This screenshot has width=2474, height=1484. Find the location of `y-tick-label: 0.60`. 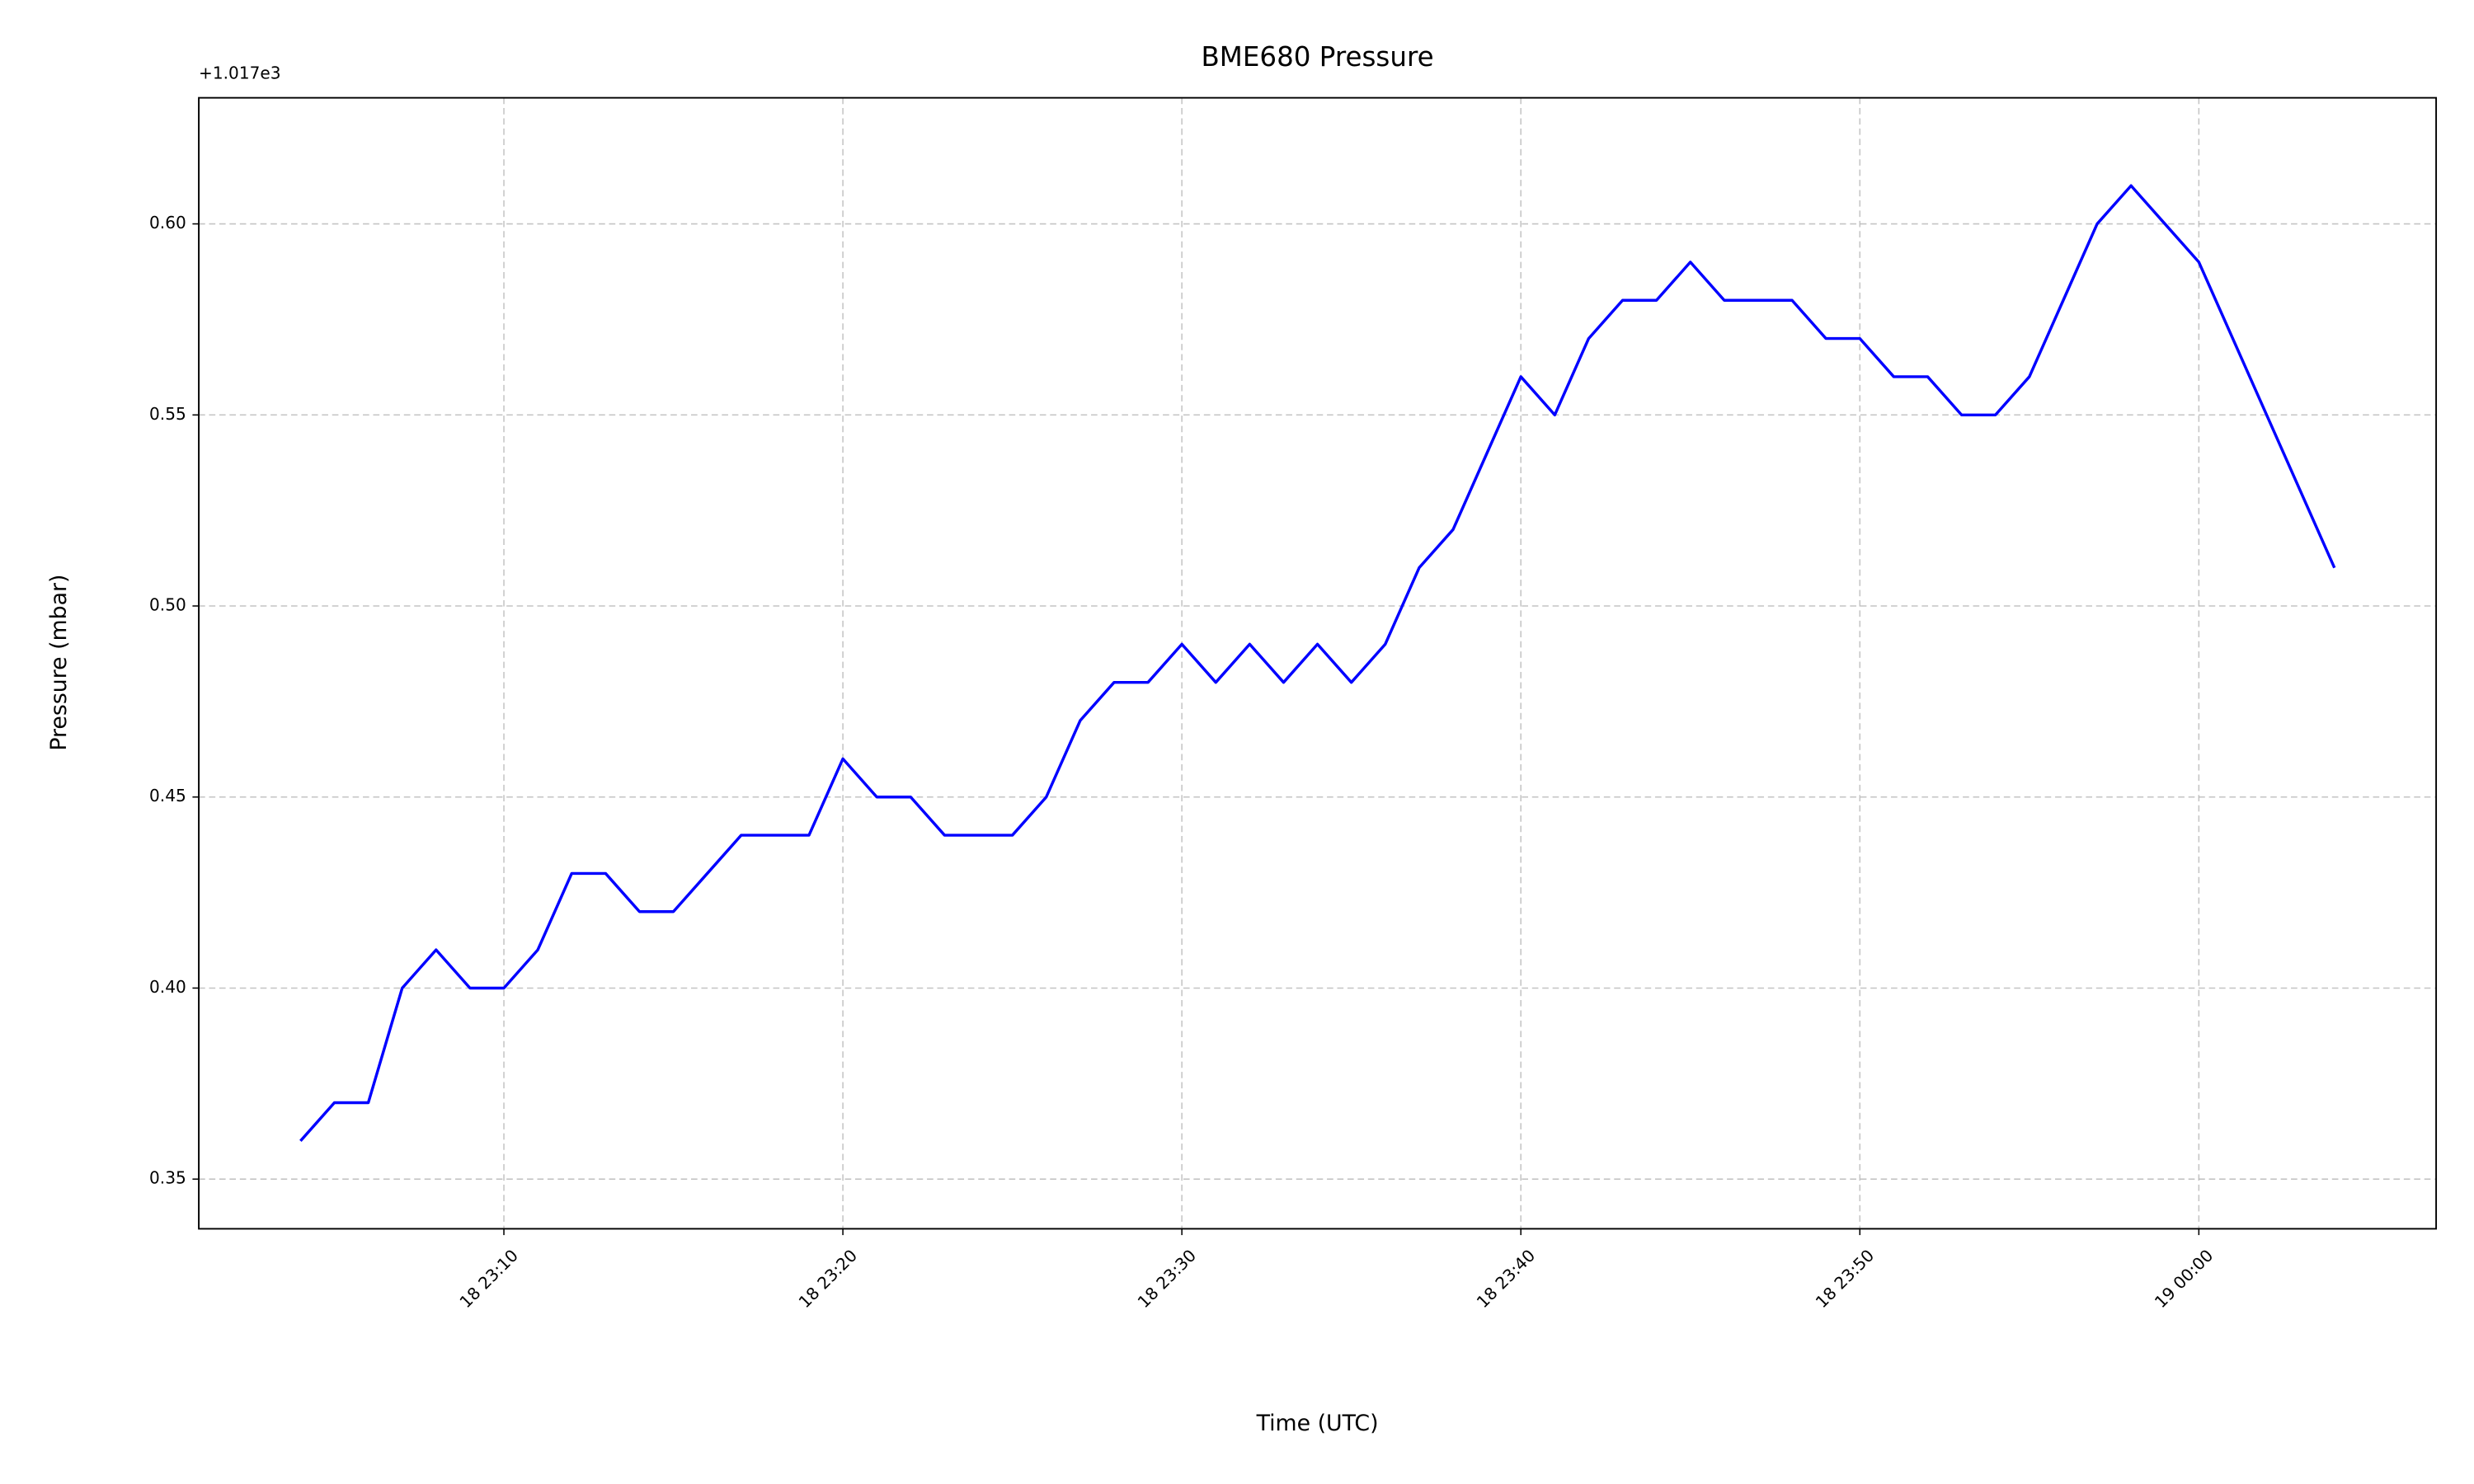

y-tick-label: 0.60 is located at coordinates (167, 222).